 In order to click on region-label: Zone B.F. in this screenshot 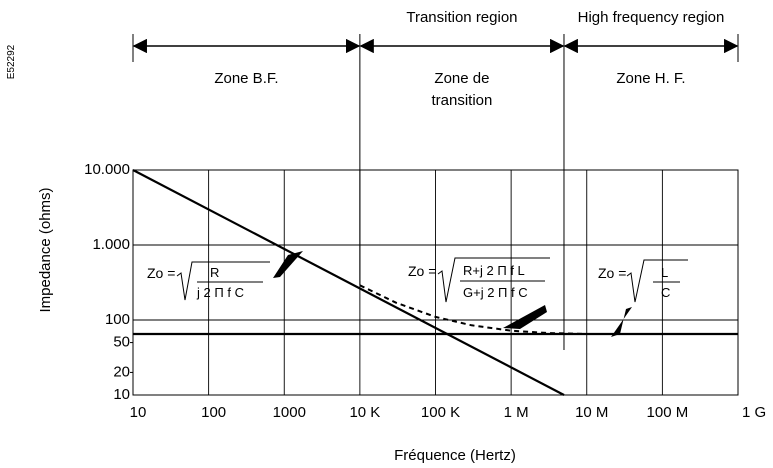, I will do `click(246, 78)`.